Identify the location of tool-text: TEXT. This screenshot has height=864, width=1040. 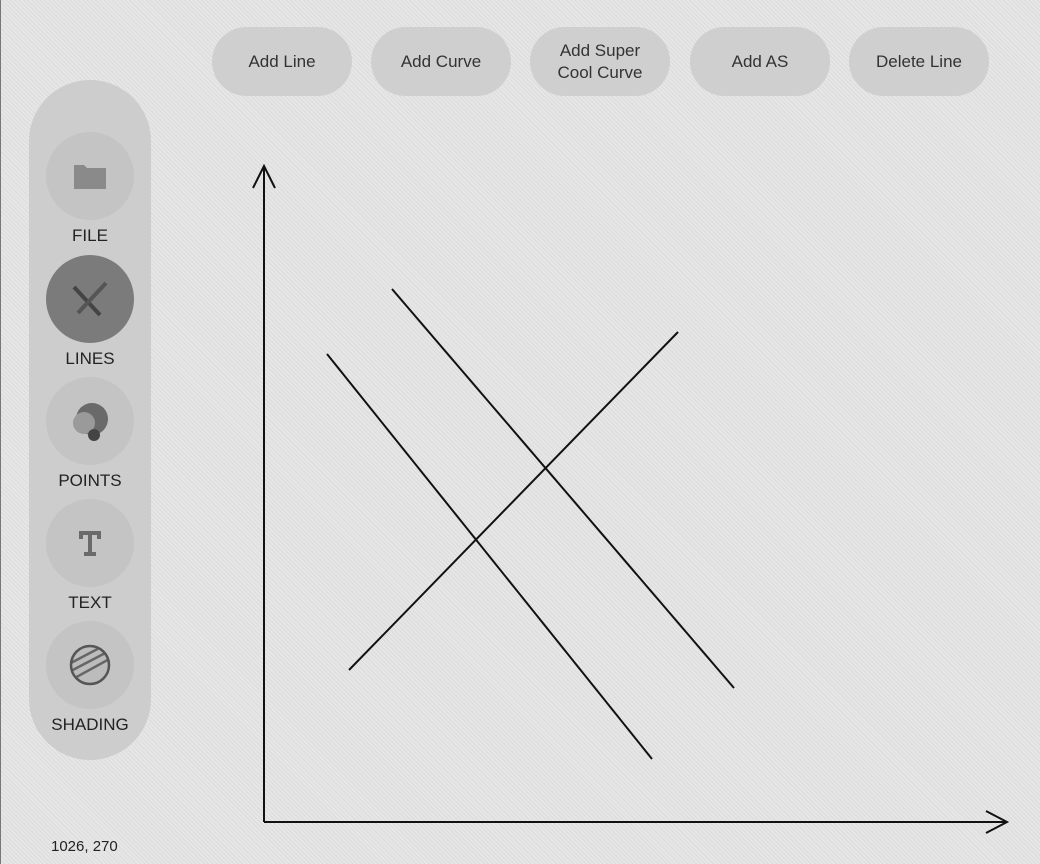
(90, 559).